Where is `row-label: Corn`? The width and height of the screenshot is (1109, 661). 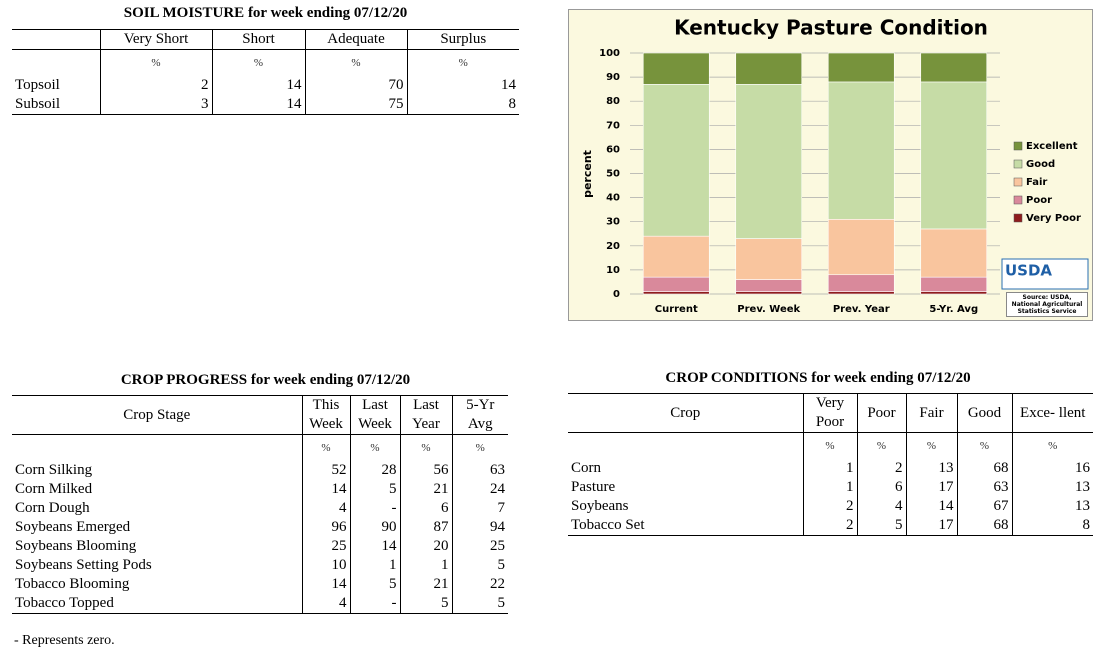
row-label: Corn is located at coordinates (586, 468).